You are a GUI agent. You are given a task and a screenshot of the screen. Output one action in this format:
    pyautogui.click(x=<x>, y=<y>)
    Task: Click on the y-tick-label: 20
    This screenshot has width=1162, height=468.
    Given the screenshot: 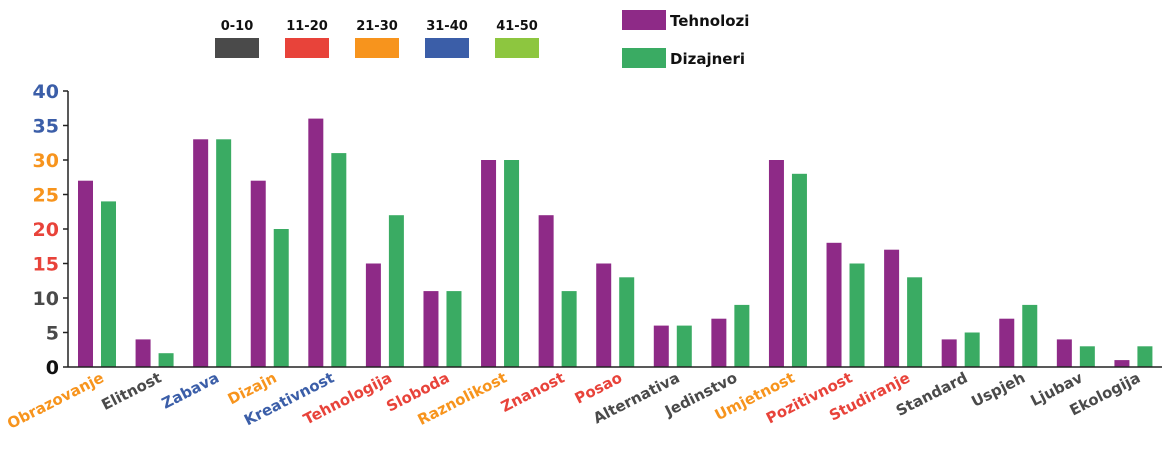 What is the action you would take?
    pyautogui.click(x=46, y=230)
    